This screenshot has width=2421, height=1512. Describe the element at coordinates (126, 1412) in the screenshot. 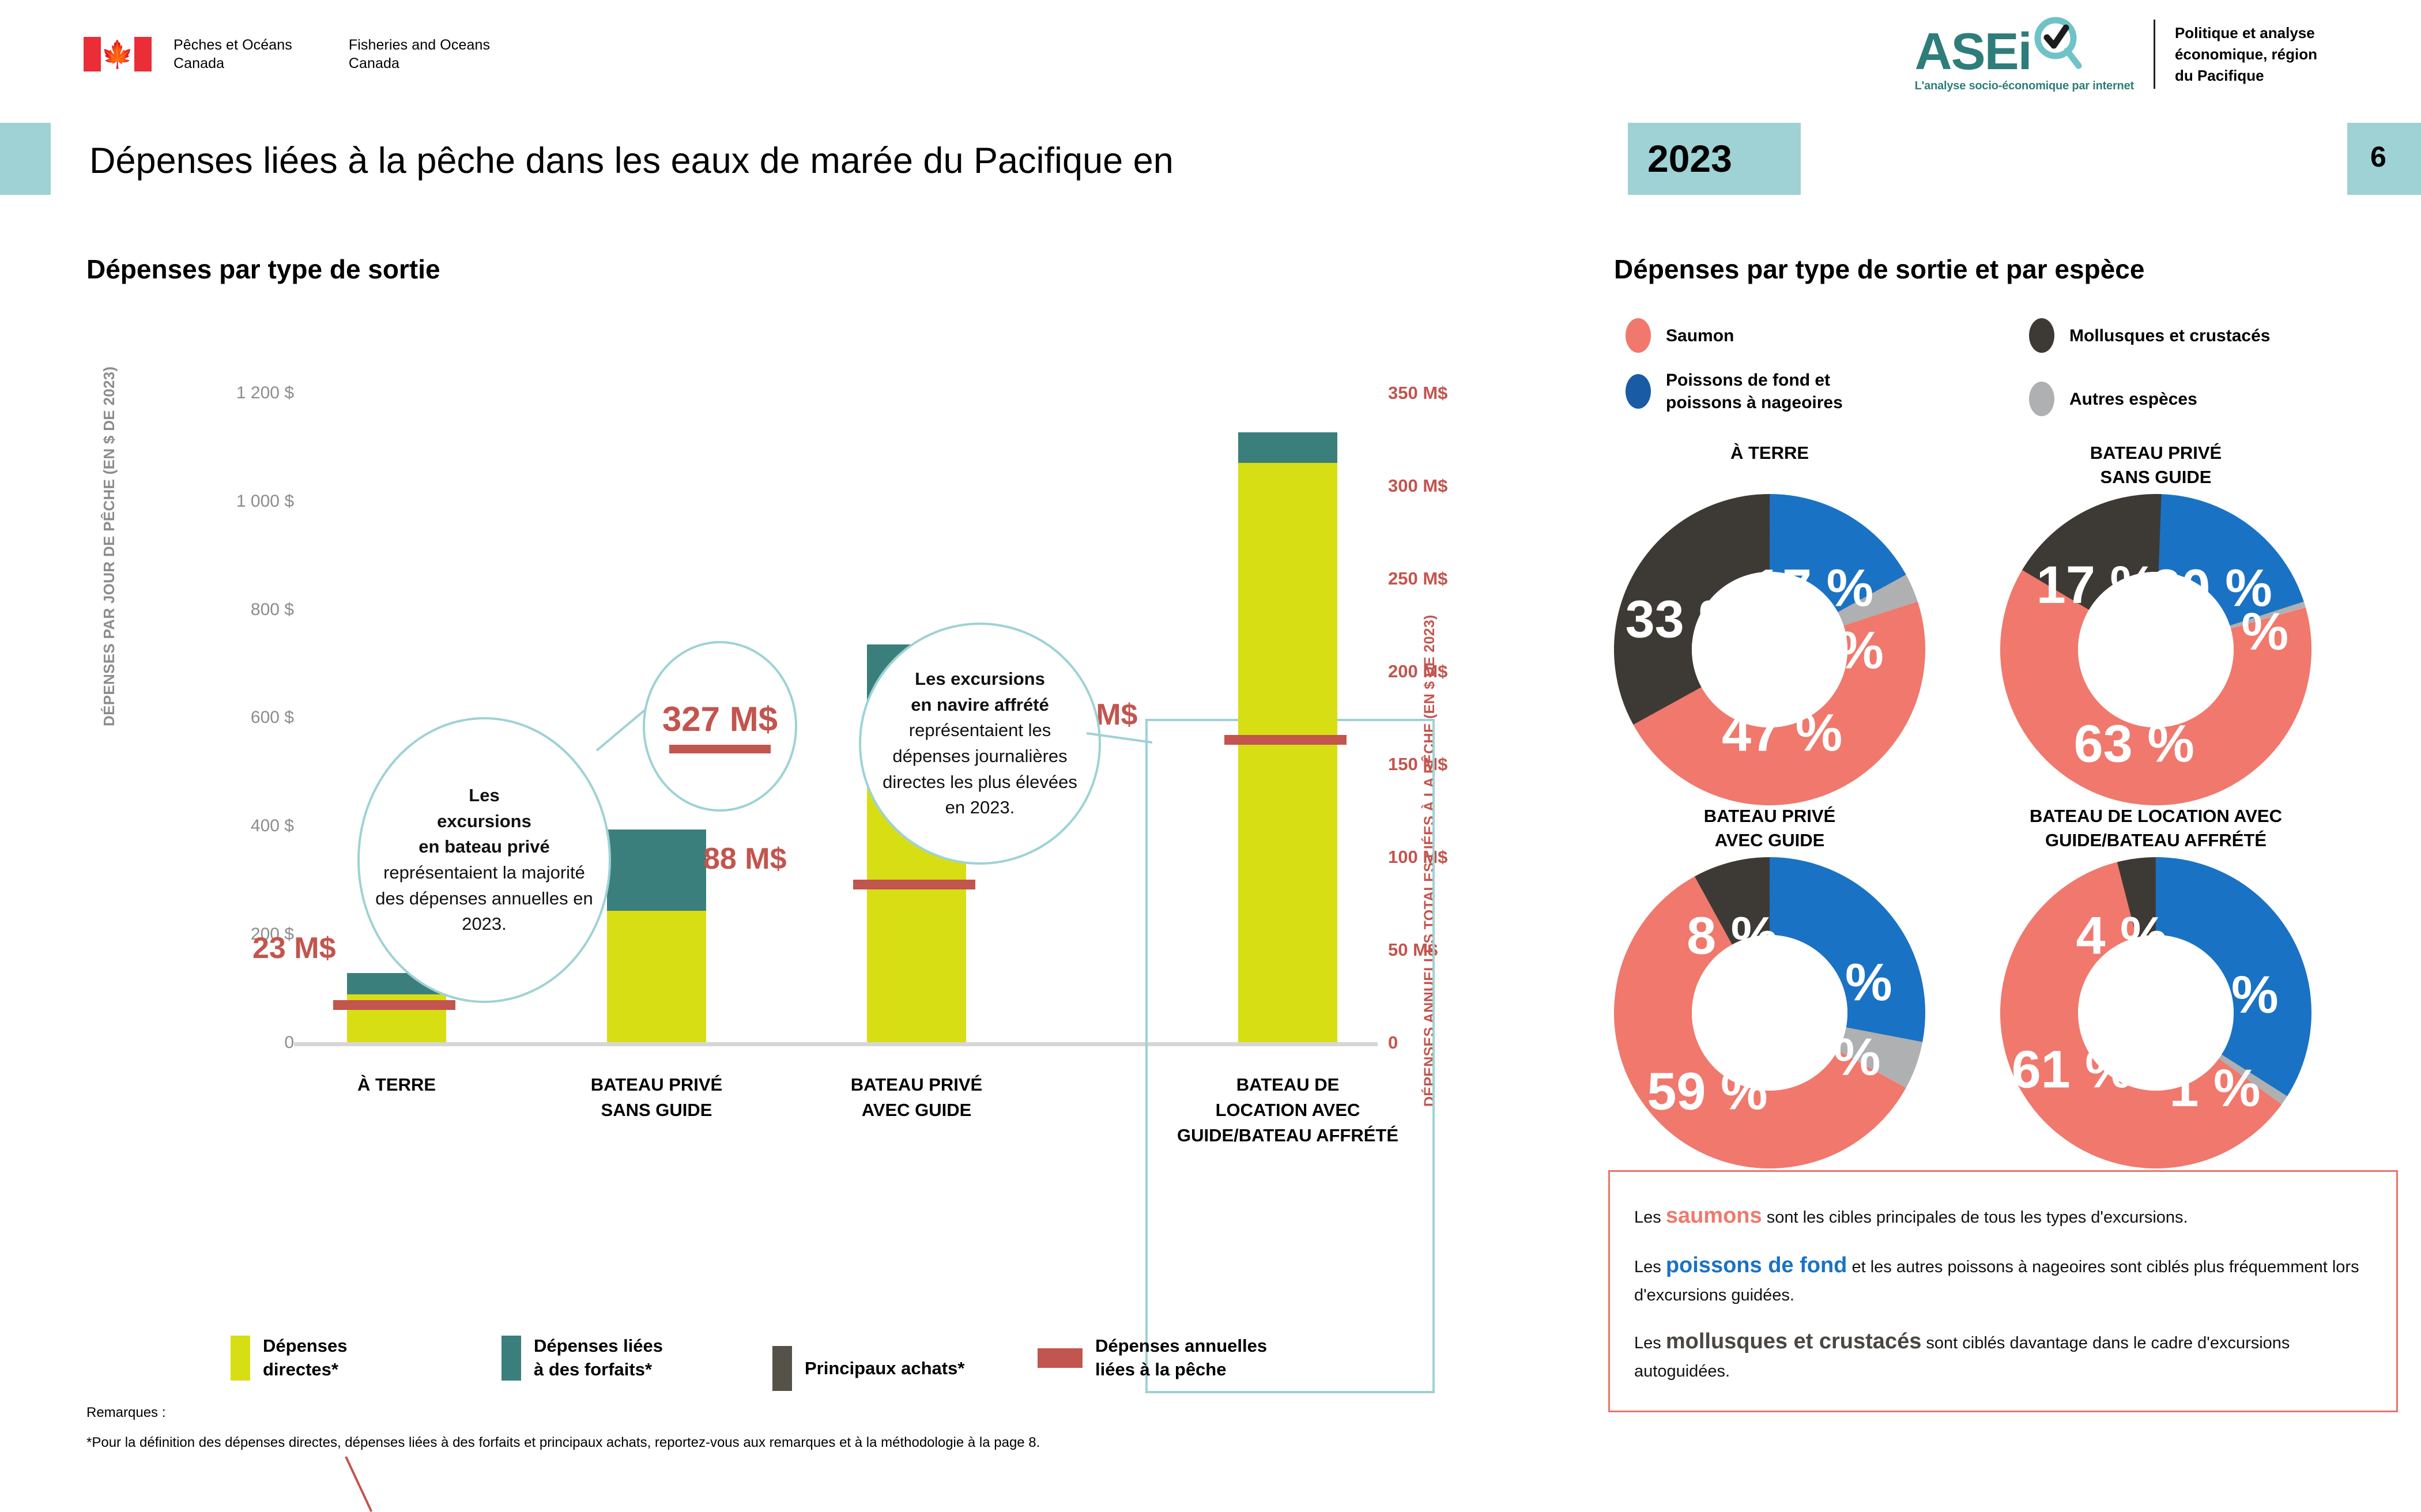

I see `notes-title: Remarques :` at that location.